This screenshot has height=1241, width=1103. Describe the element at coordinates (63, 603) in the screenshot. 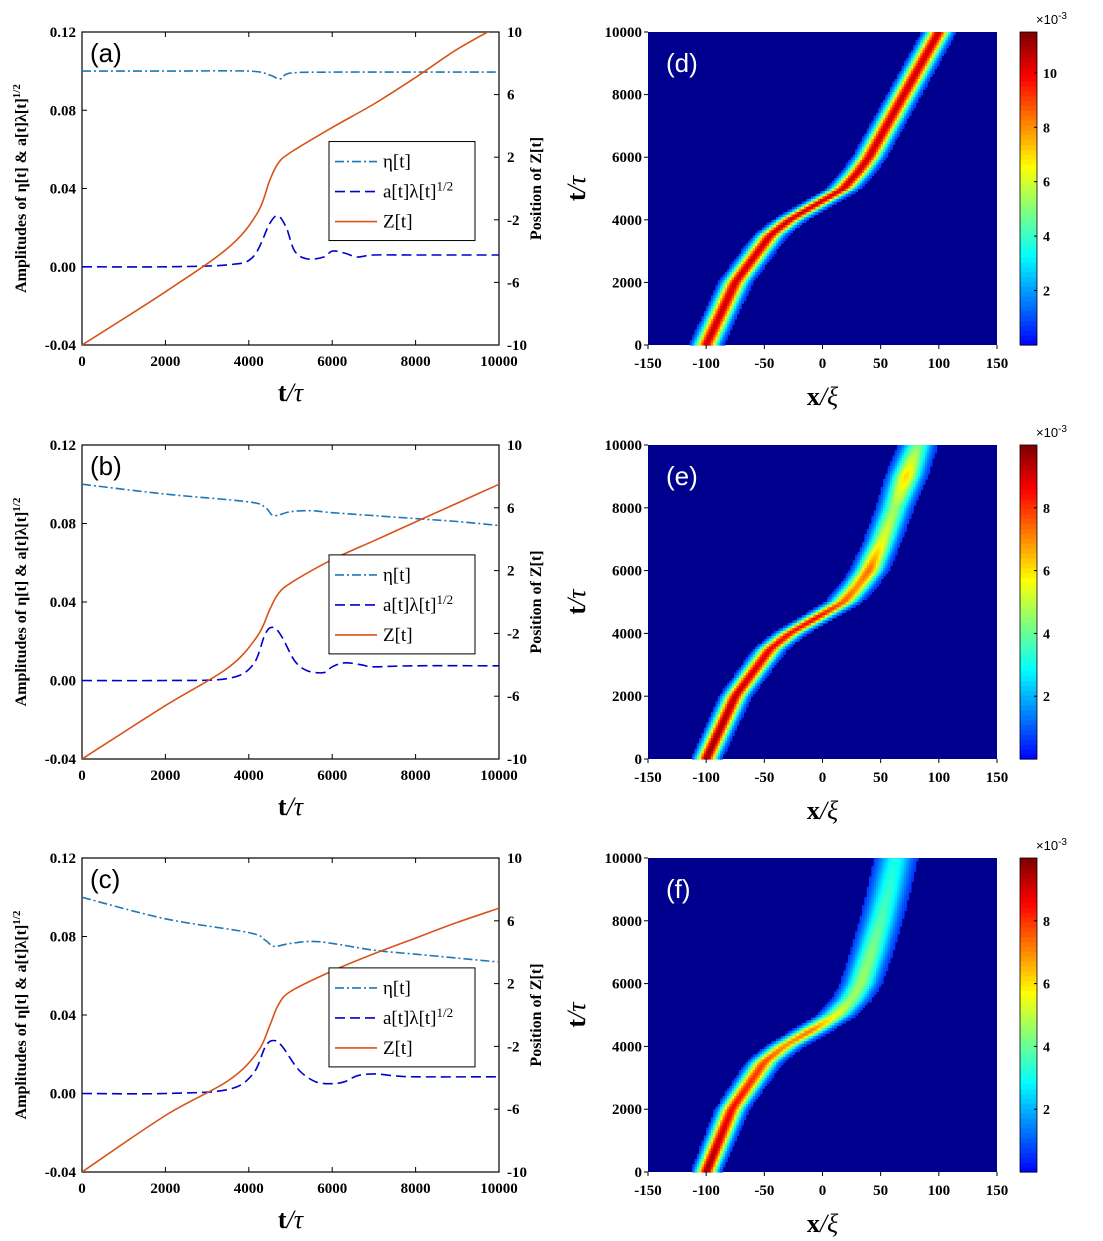

I see `y-left-tick-label: 0.04` at that location.